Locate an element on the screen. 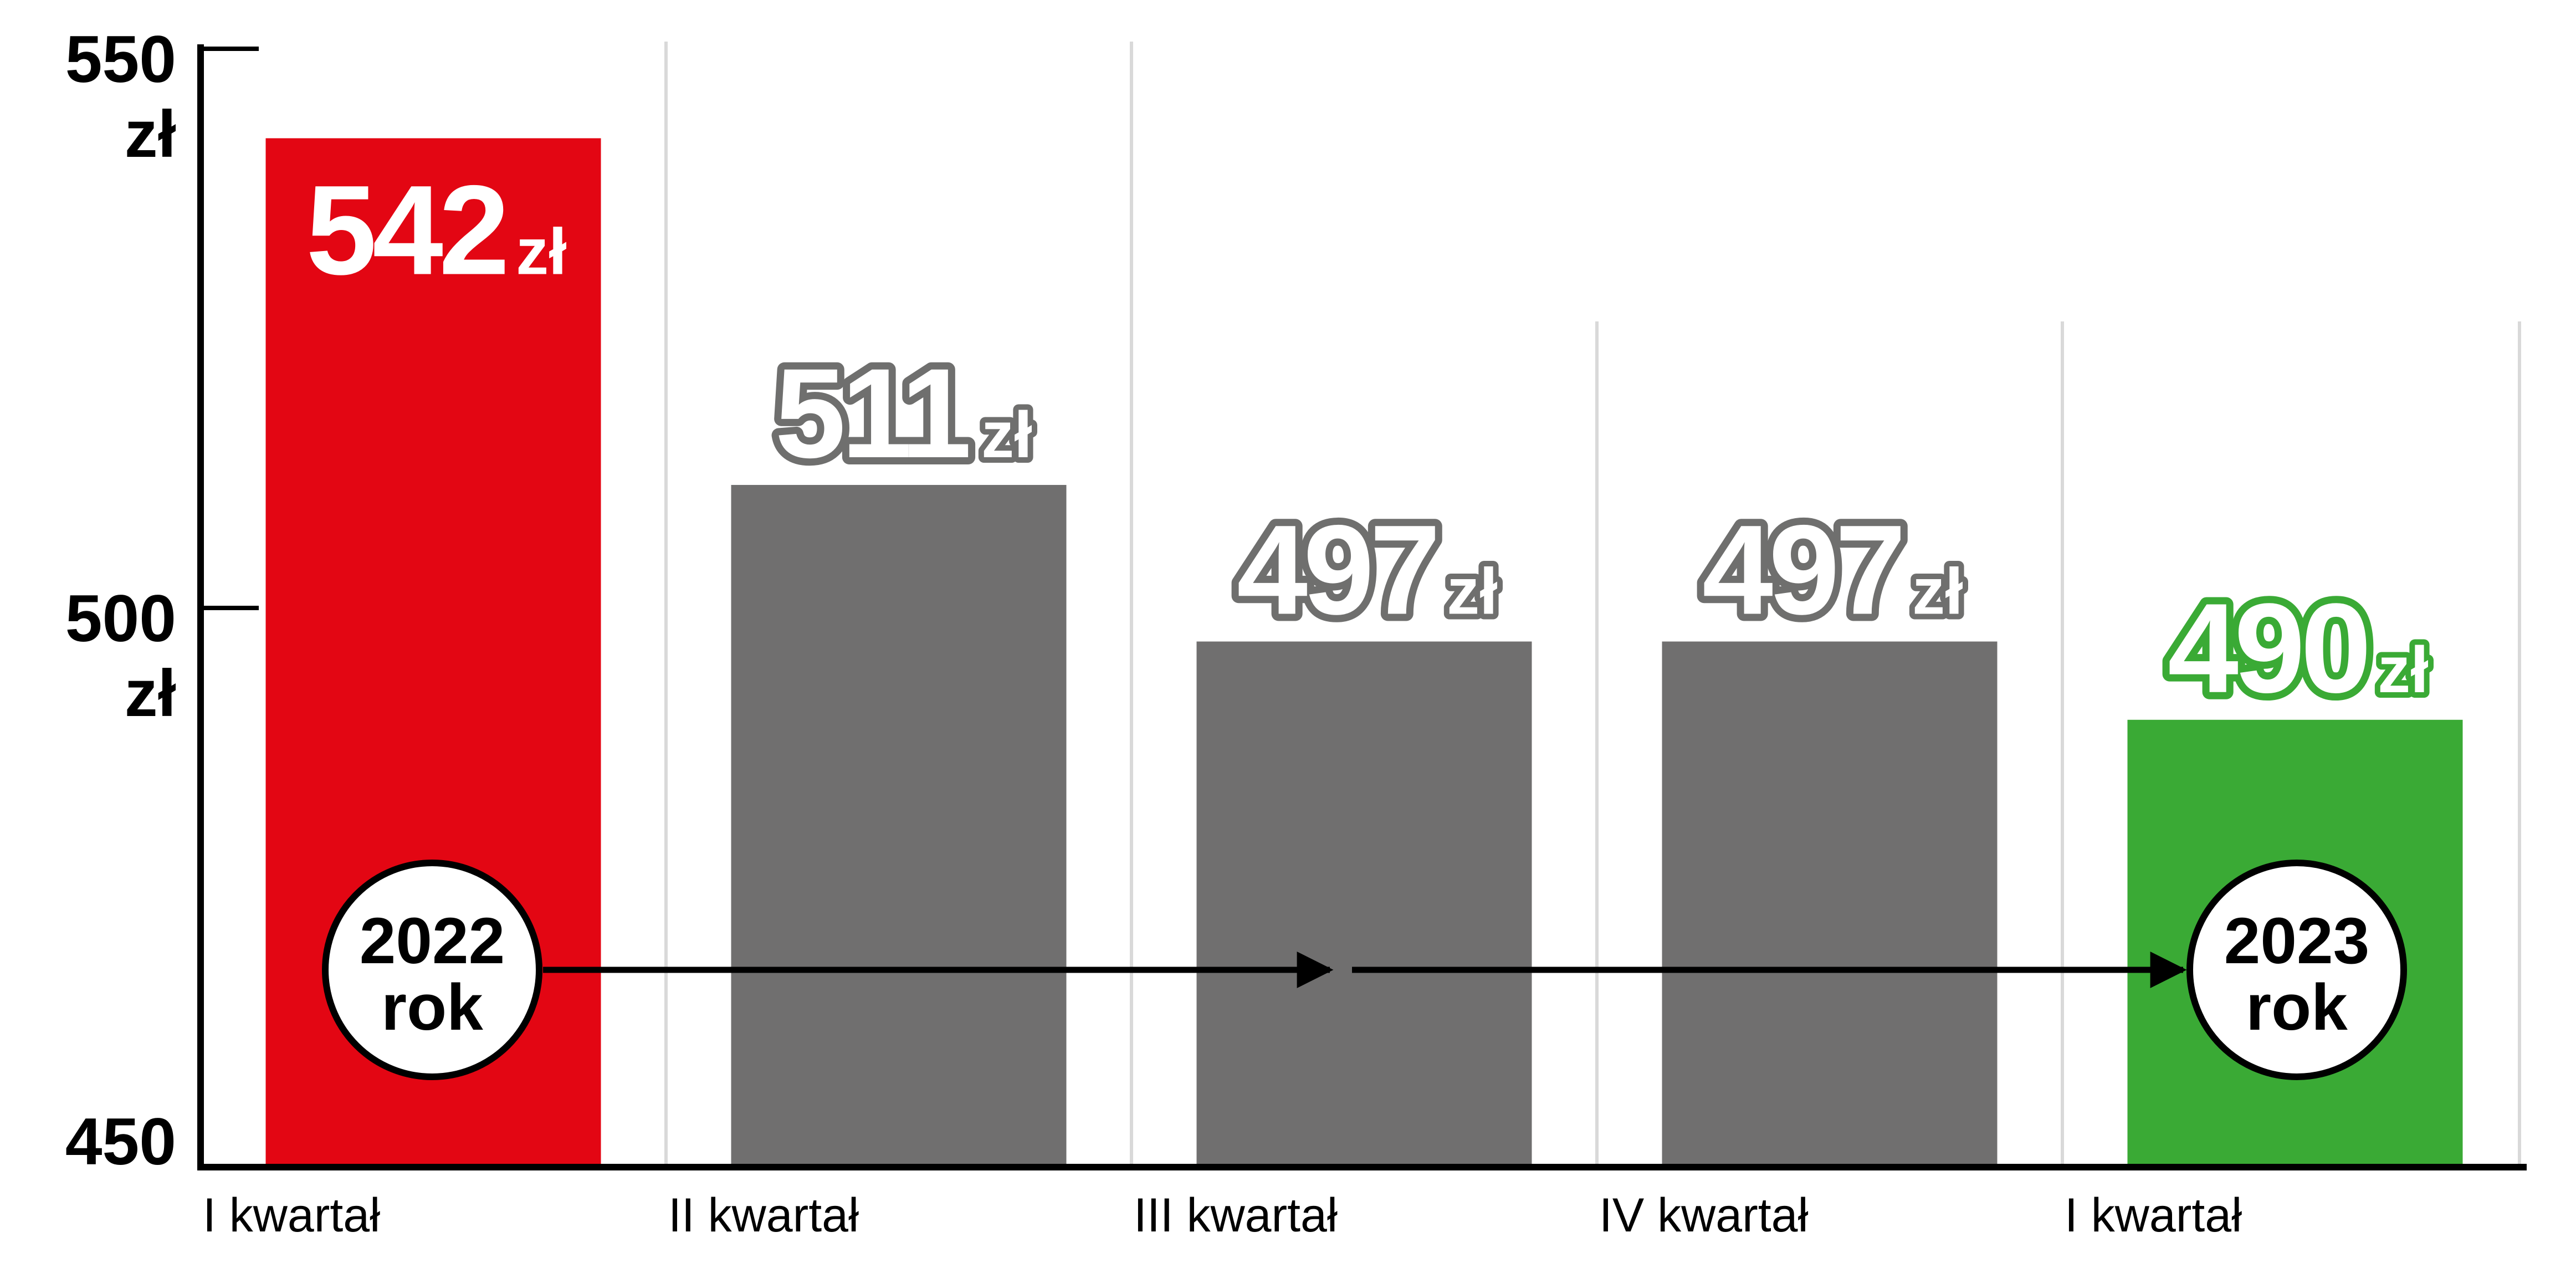 This screenshot has height=1273, width=2576. data-label: 511 zł is located at coordinates (902, 413).